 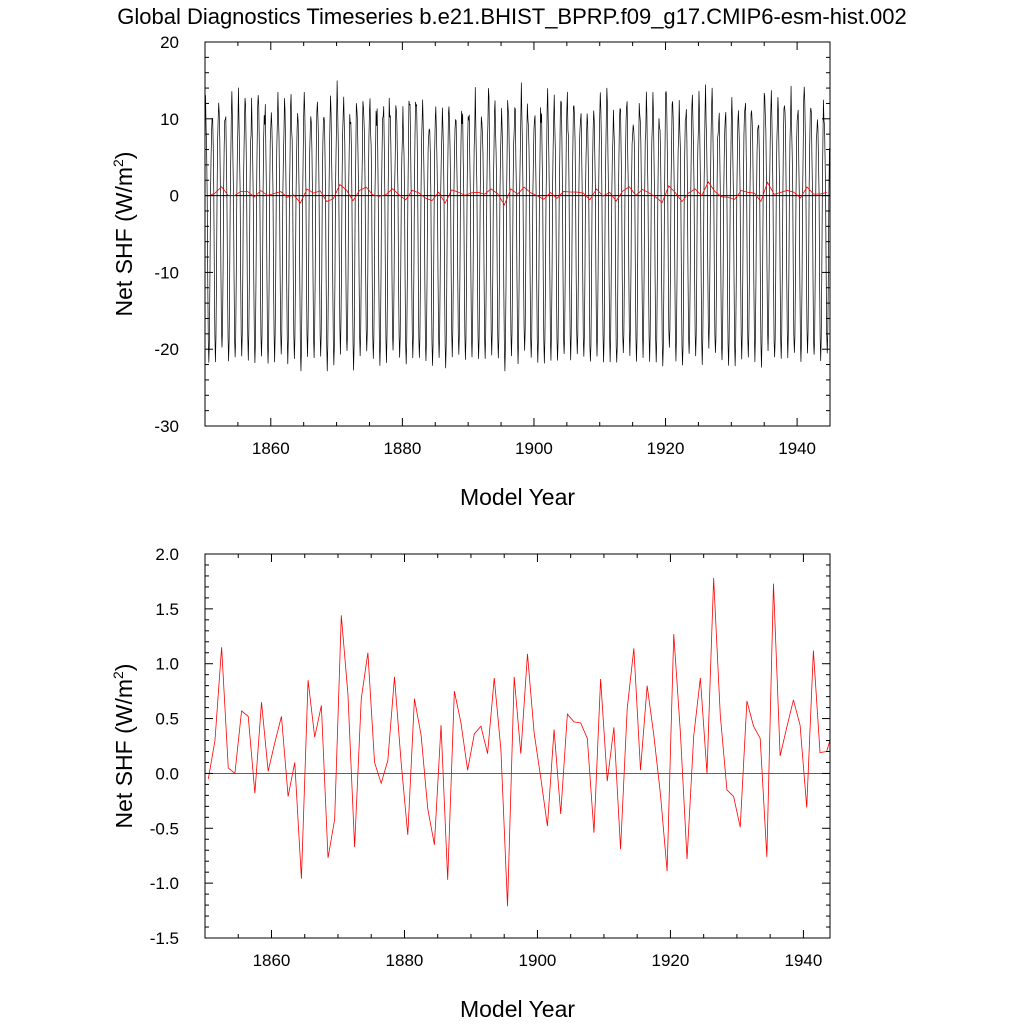 I want to click on y-tick-label: 1.0, so click(x=167, y=664).